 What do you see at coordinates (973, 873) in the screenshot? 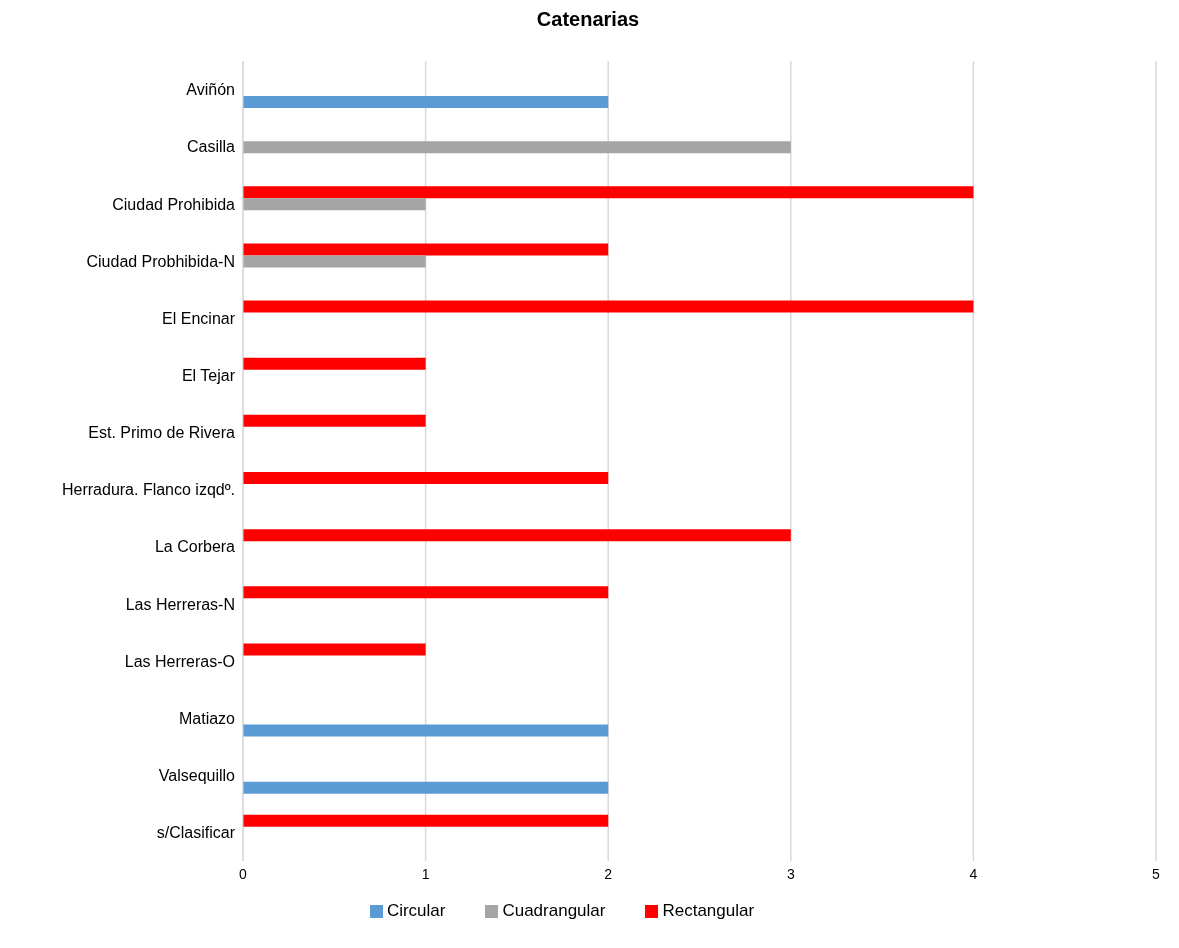
I see `x-tick-label: 4` at bounding box center [973, 873].